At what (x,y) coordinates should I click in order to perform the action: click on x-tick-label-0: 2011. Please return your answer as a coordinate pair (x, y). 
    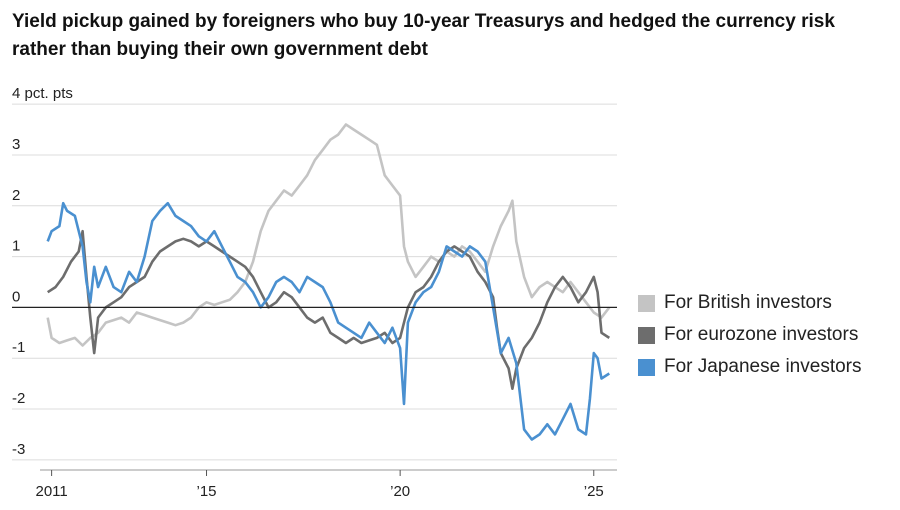
    Looking at the image, I should click on (51, 491).